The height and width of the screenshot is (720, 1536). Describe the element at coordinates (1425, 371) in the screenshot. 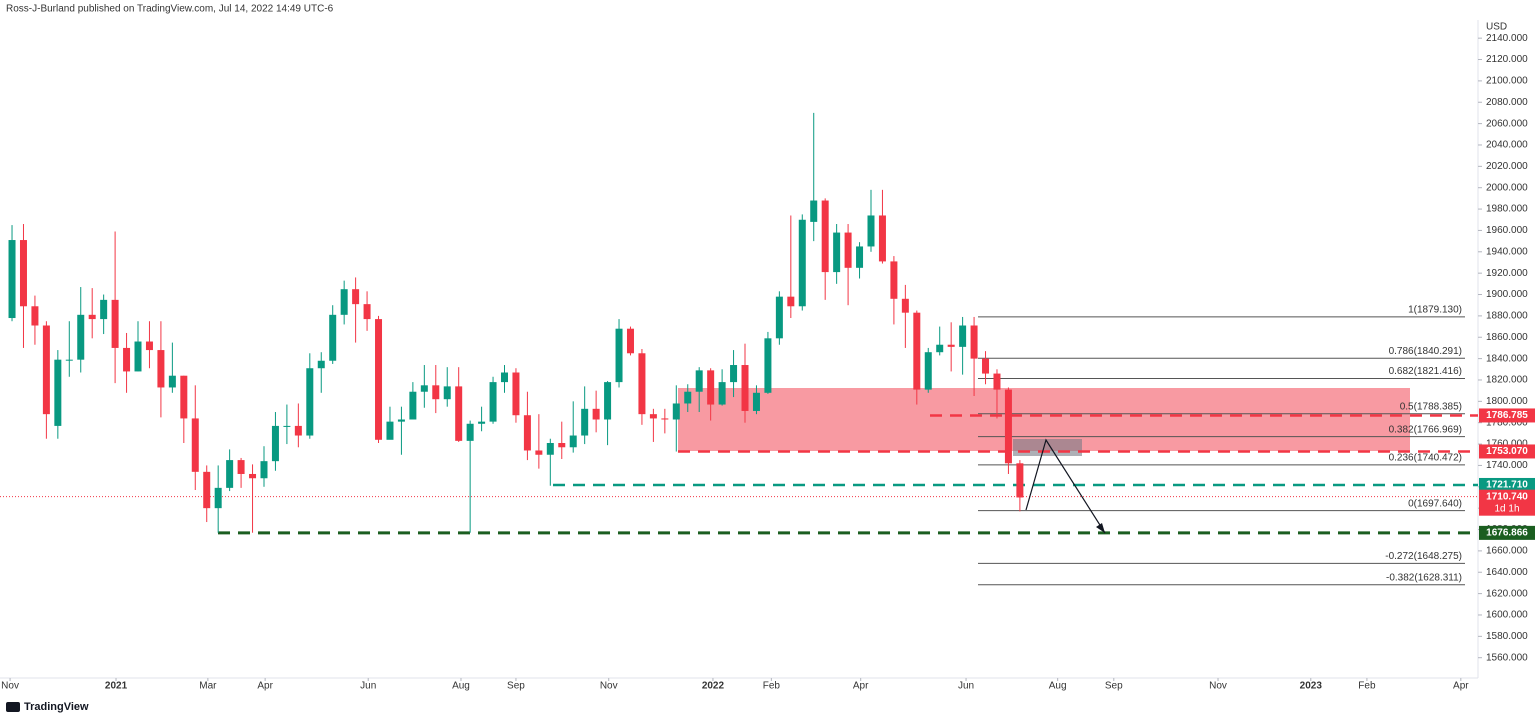

I see `fib-label: 0.682(1821.416)` at that location.